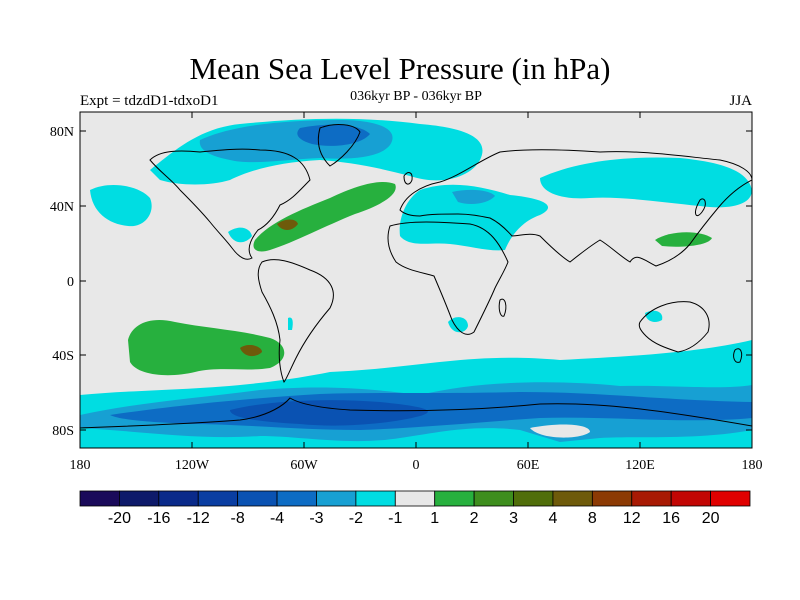 This screenshot has height=600, width=800. What do you see at coordinates (70, 282) in the screenshot?
I see `lat-tick-label: 0` at bounding box center [70, 282].